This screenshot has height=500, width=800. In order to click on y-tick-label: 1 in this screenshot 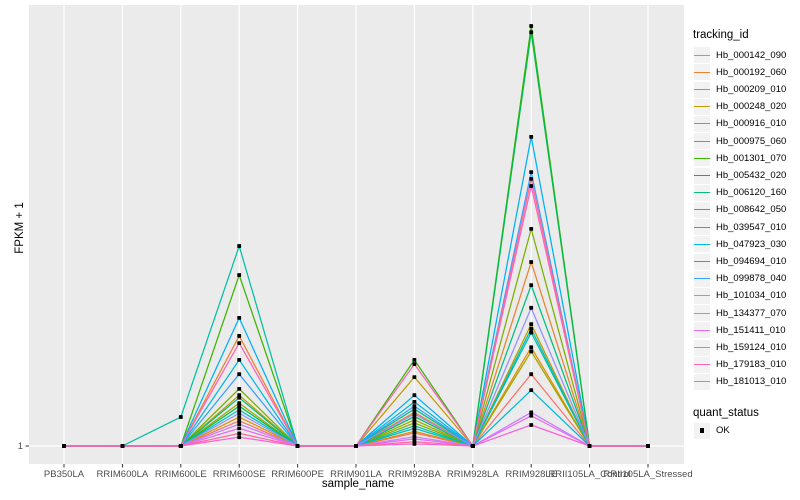, I will do `click(20, 446)`.